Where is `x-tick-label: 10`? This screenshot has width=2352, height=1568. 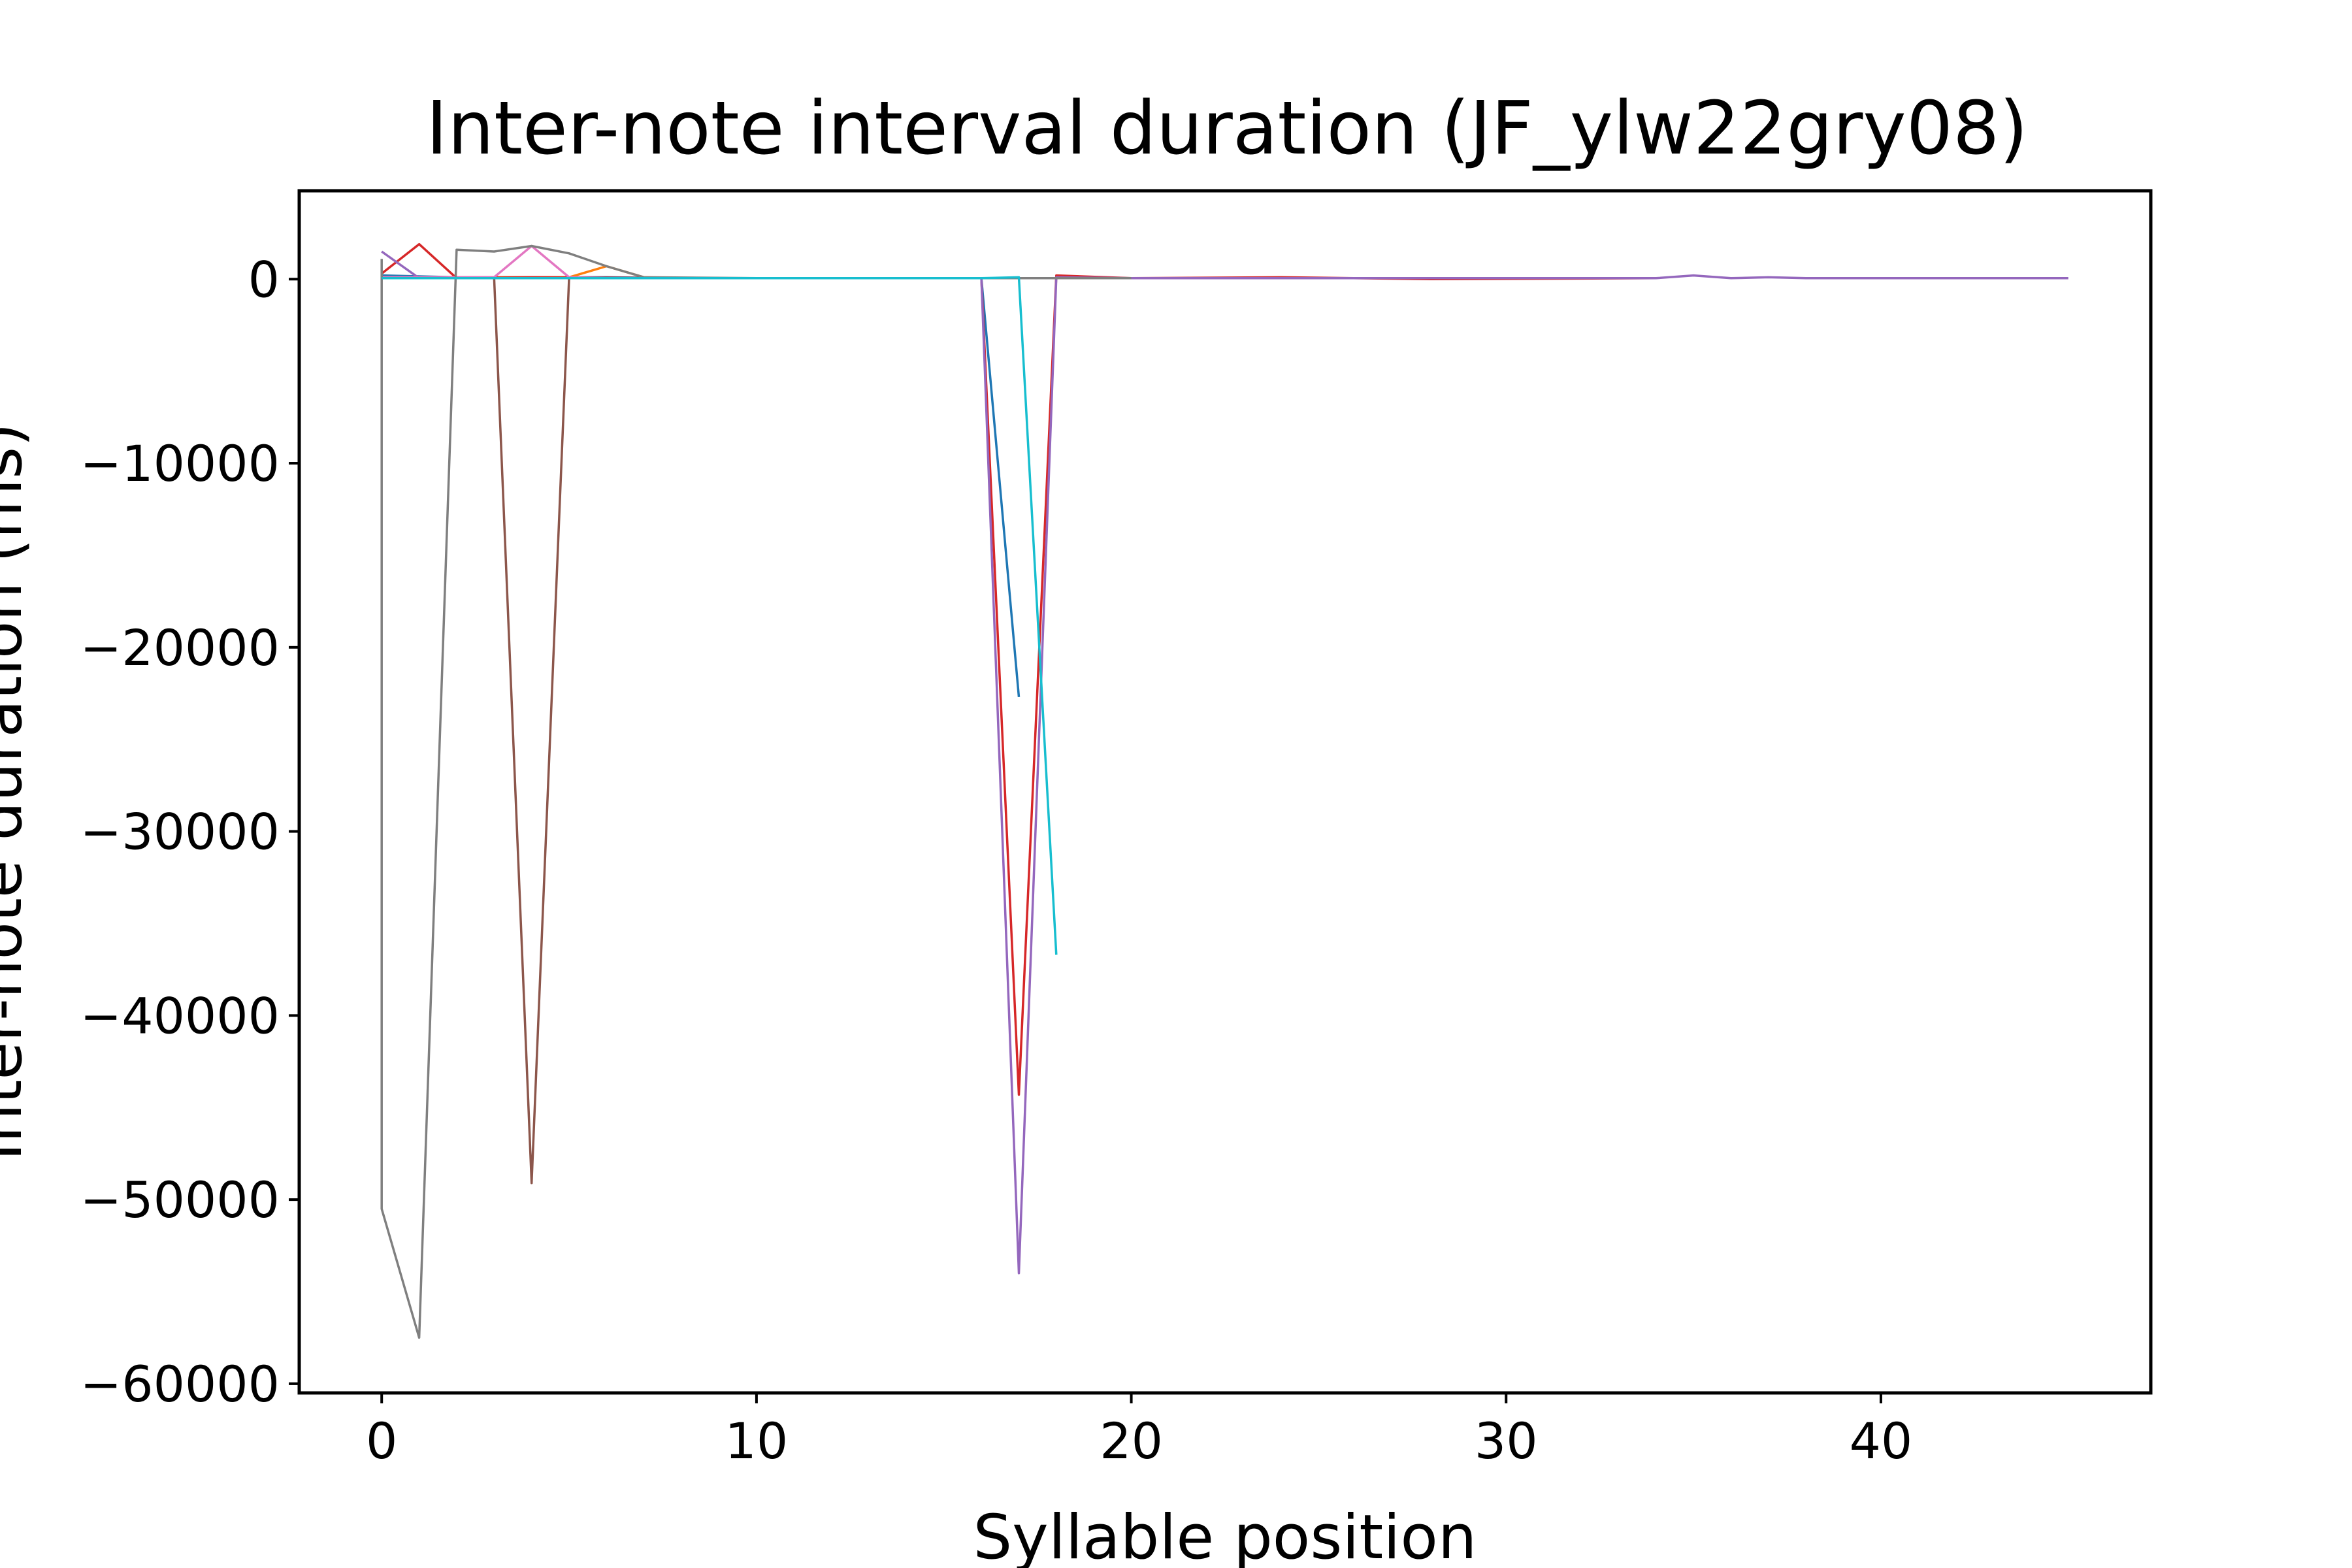 x-tick-label: 10 is located at coordinates (757, 1441).